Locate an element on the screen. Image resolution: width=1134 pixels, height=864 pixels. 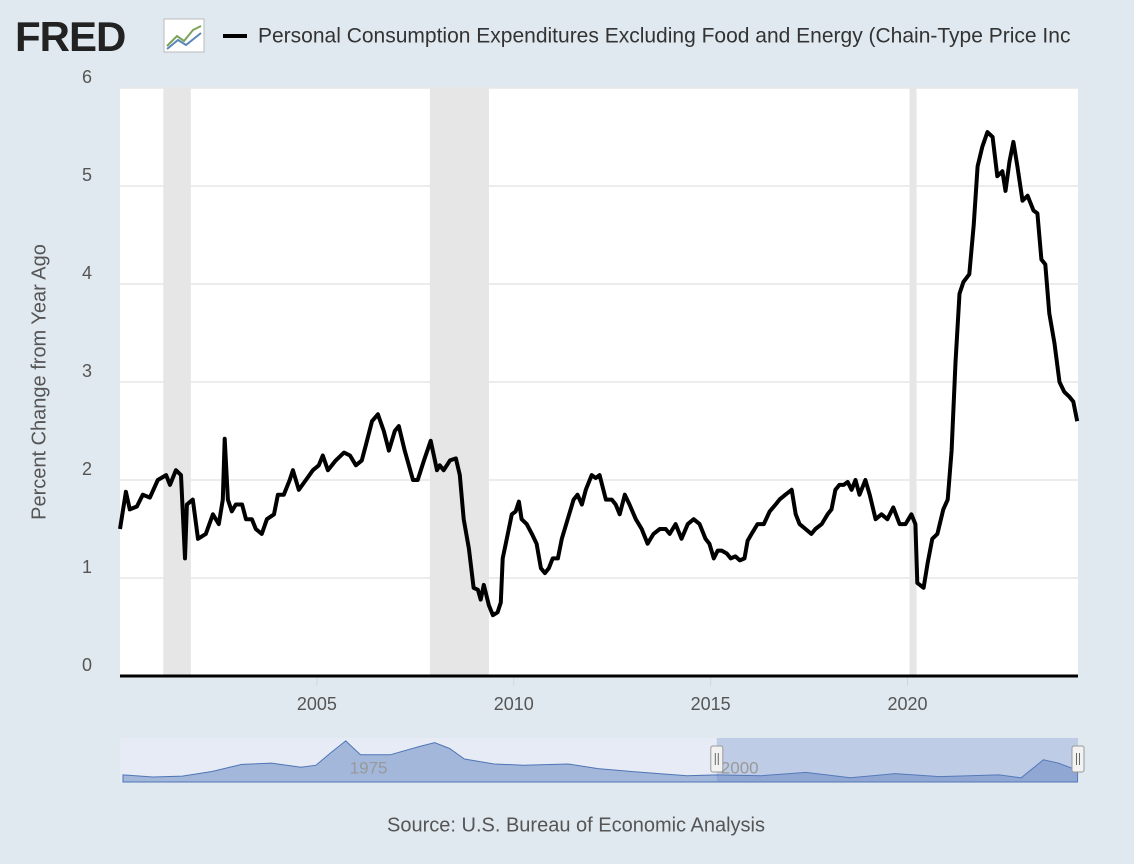
navigator-selection is located at coordinates (897, 760).